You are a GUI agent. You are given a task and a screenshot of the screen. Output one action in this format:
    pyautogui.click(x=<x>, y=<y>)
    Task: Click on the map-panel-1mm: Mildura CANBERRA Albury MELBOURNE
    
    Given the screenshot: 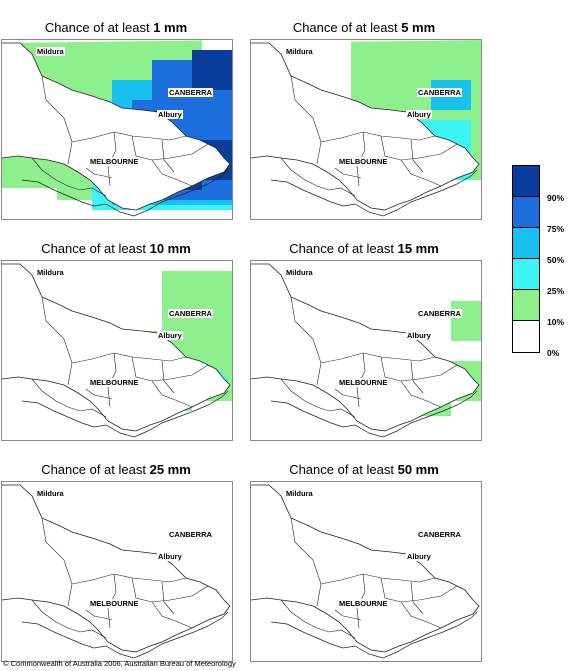 What is the action you would take?
    pyautogui.click(x=117, y=129)
    